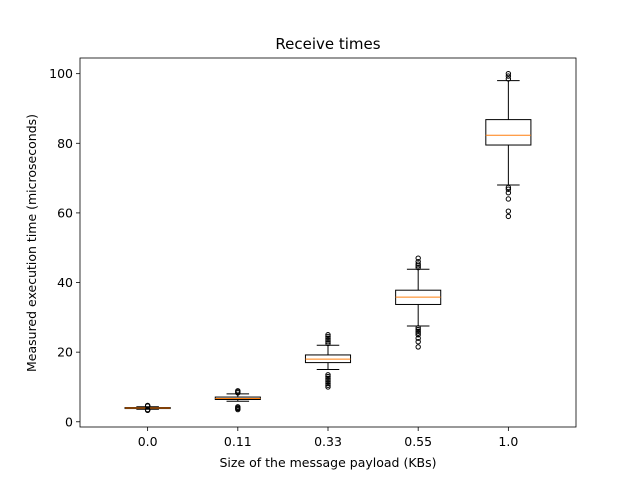  I want to click on y-axis-label: Measured execution time (microseconds), so click(31, 243).